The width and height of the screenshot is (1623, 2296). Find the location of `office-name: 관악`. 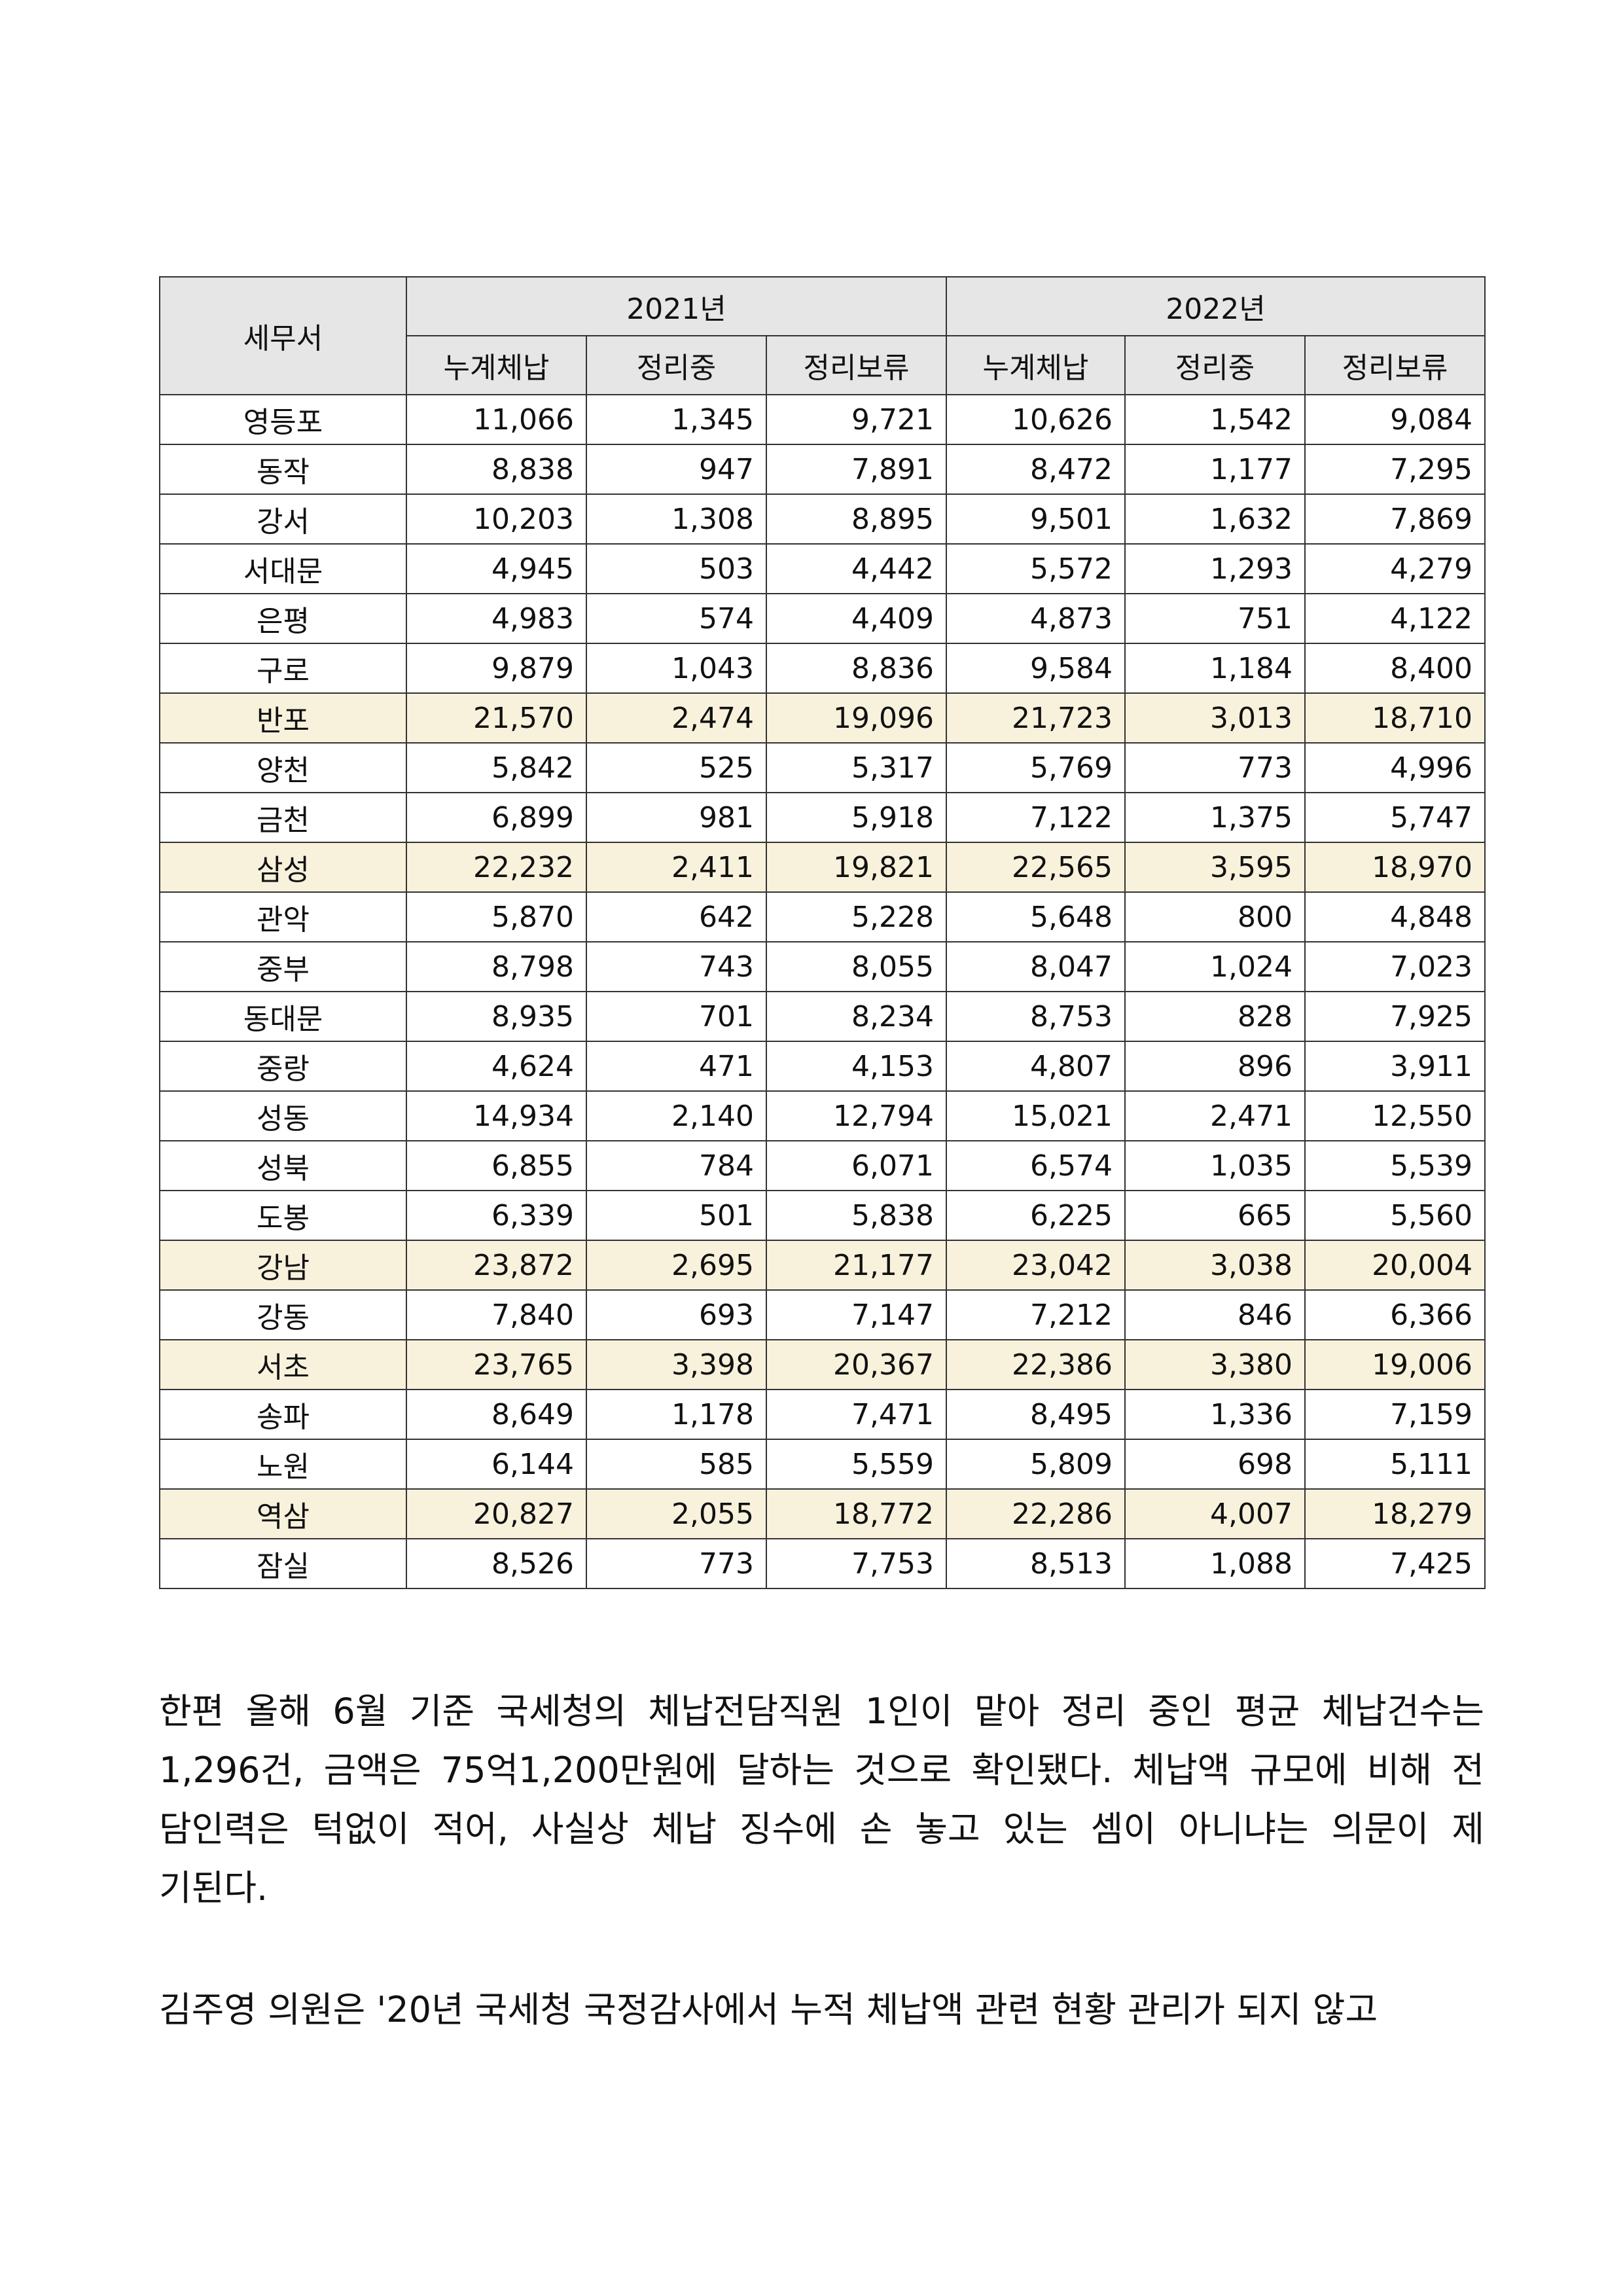

office-name: 관악 is located at coordinates (283, 916).